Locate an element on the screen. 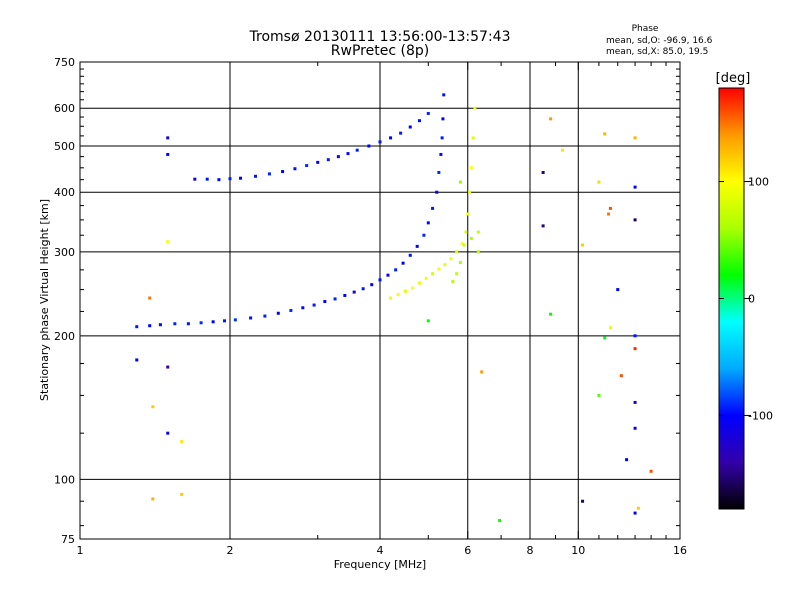  y-tick-label: 300 is located at coordinates (64, 252).